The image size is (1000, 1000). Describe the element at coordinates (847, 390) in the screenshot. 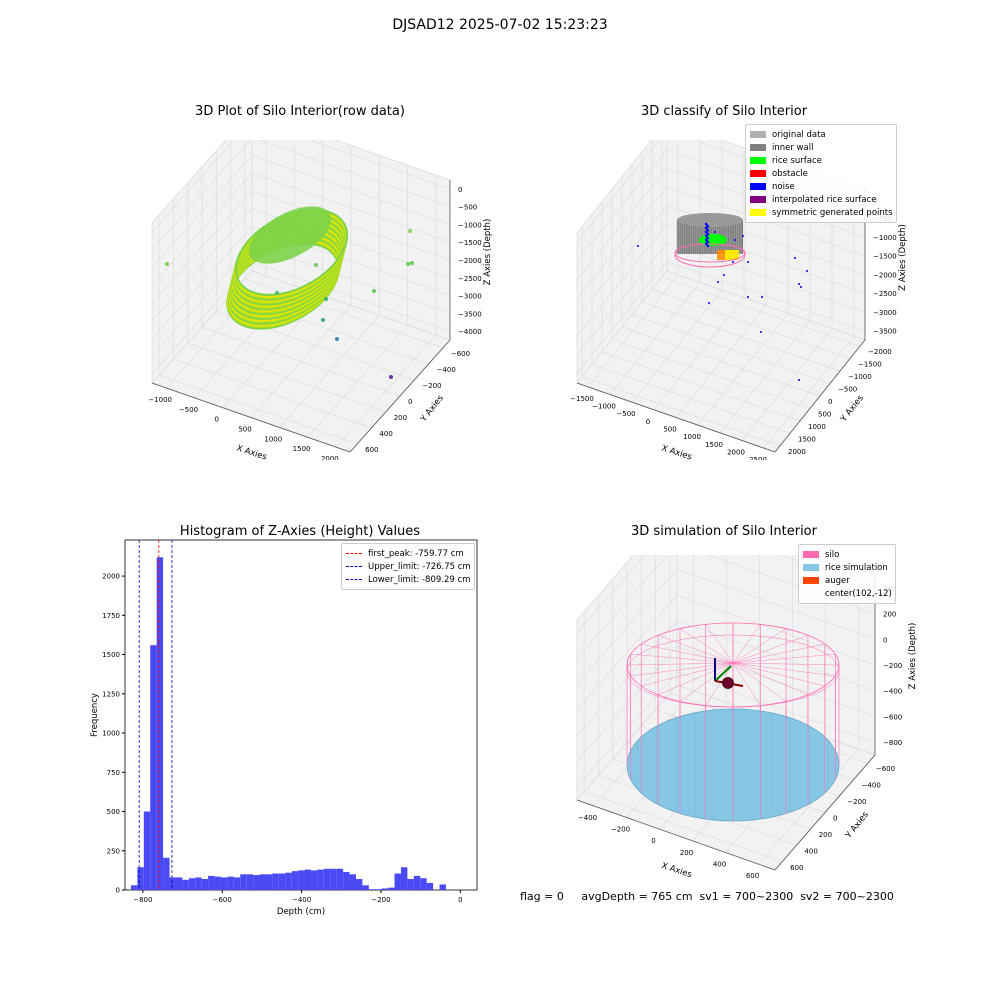

I see `y-tick-label: −500` at that location.